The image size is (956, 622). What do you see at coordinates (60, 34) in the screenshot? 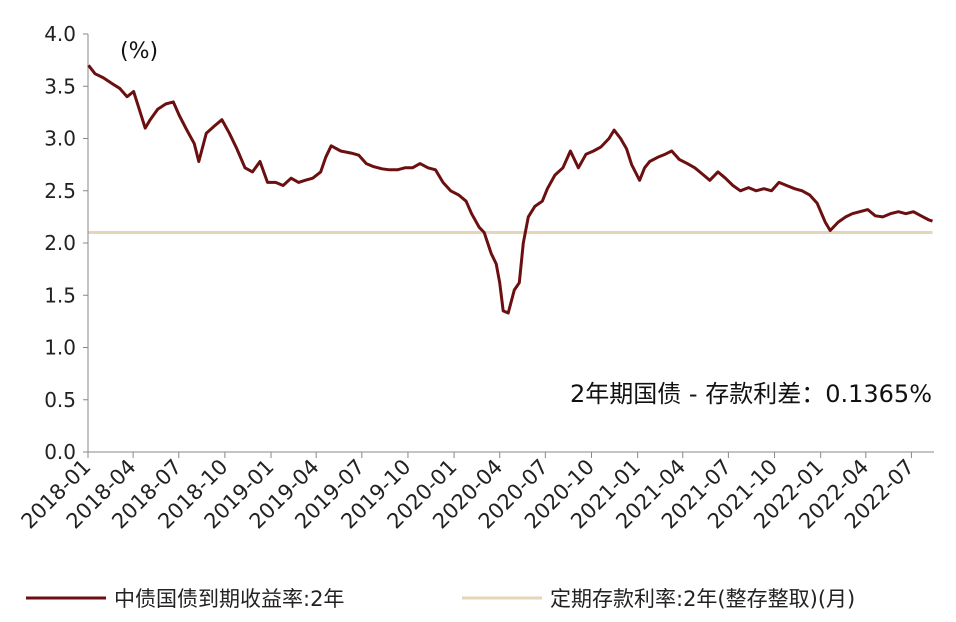
I see `y-tick-label: 4.0` at bounding box center [60, 34].